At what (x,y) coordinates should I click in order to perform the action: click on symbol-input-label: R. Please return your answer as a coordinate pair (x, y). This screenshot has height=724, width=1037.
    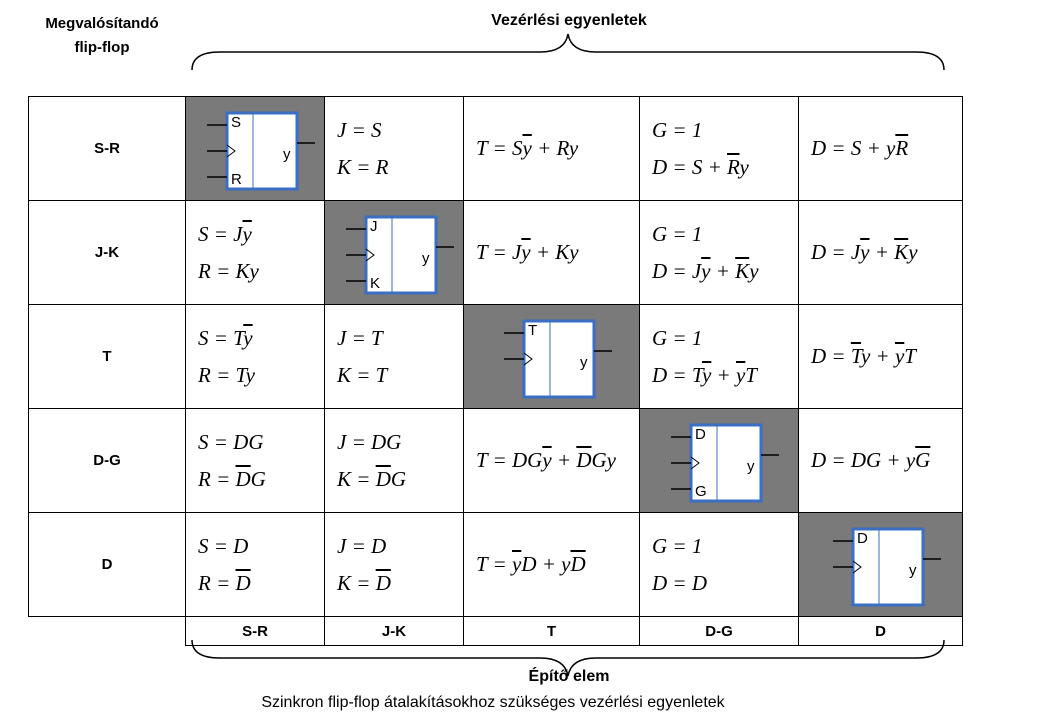
    Looking at the image, I should click on (236, 179).